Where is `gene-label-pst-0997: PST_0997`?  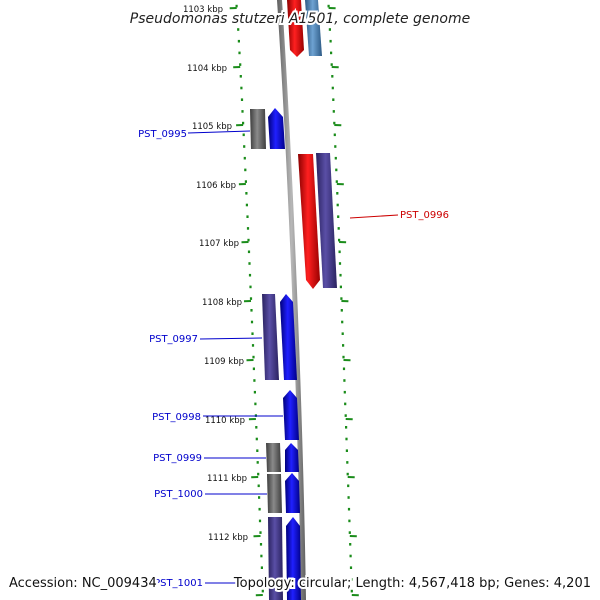 gene-label-pst-0997: PST_0997 is located at coordinates (173, 339).